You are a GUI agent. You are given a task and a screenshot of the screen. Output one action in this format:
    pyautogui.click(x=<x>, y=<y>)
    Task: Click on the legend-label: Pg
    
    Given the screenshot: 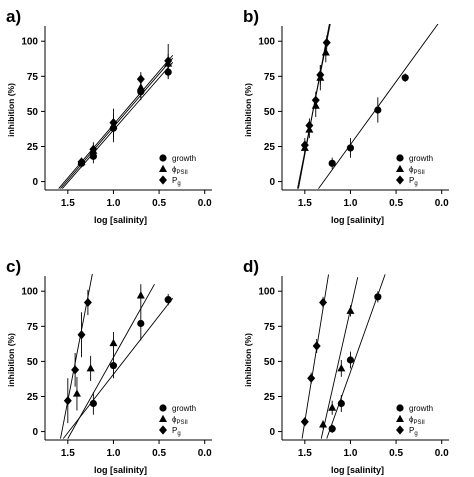 What is the action you would take?
    pyautogui.click(x=413, y=431)
    